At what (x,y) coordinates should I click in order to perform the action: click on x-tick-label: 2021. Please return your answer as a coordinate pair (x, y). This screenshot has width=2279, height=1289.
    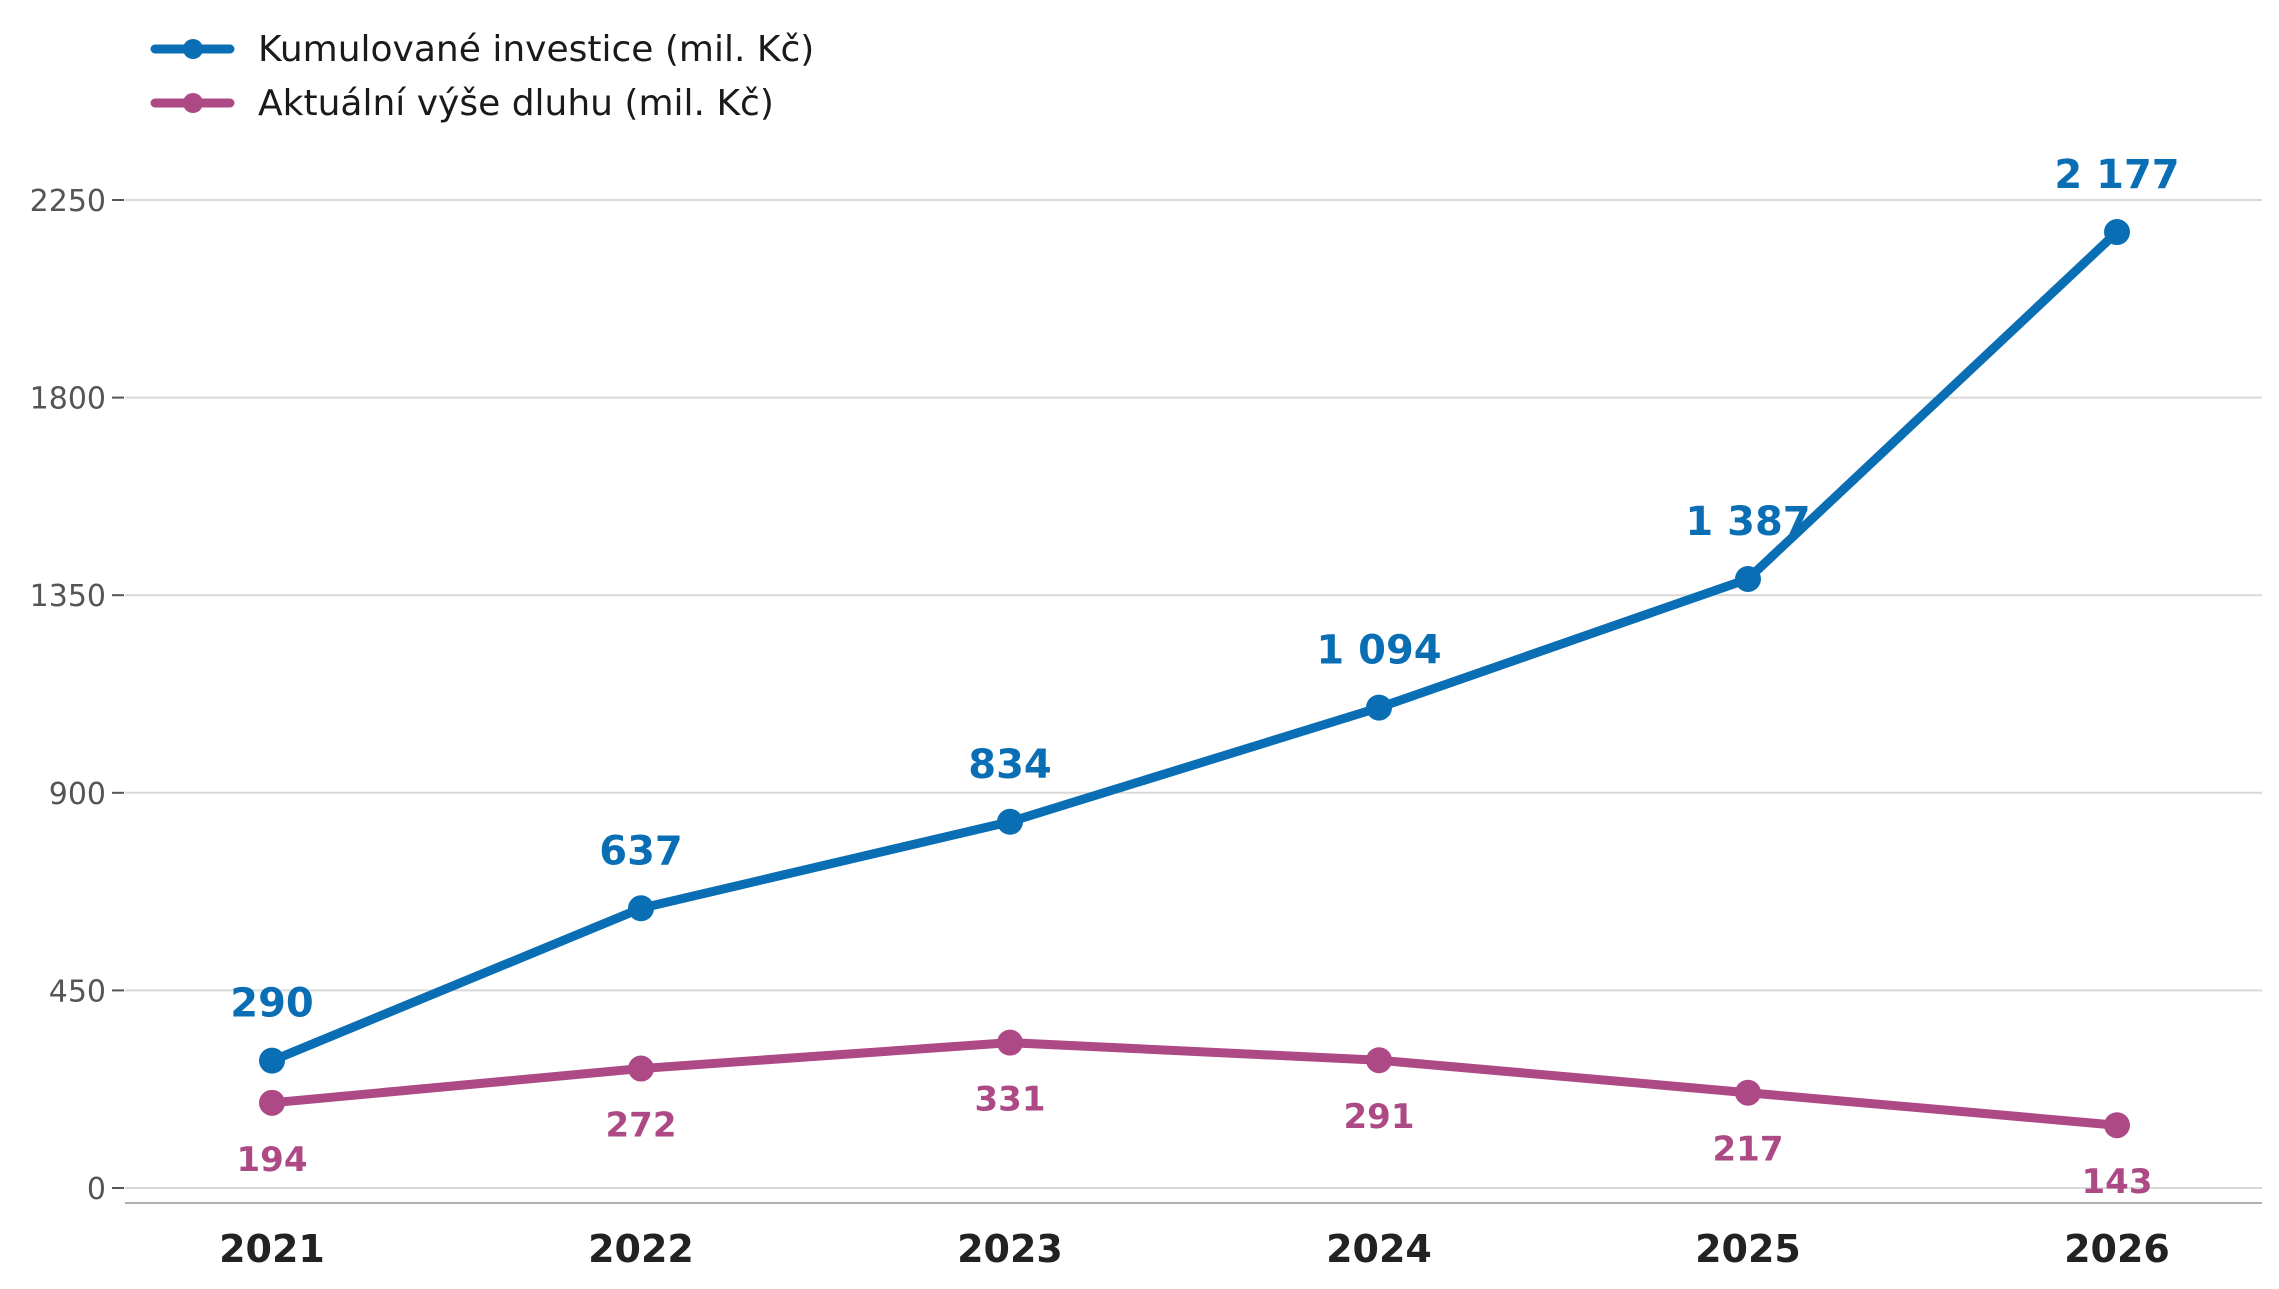
    Looking at the image, I should click on (272, 1249).